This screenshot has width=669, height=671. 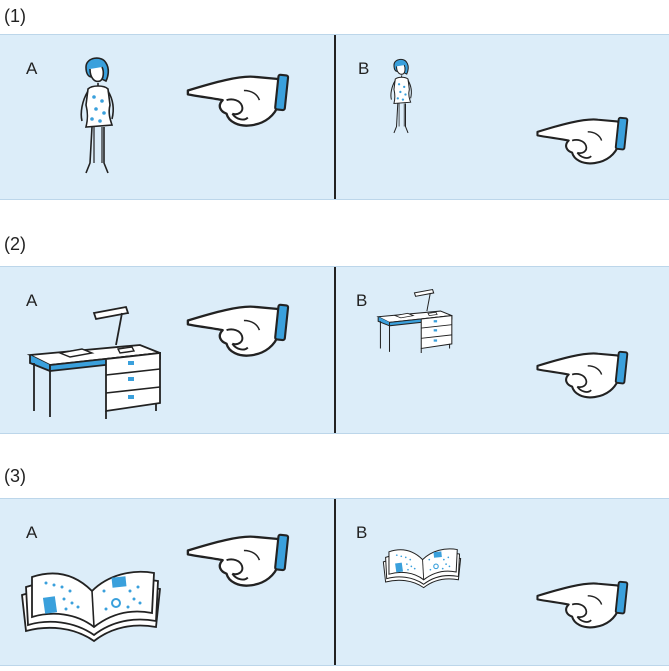 What do you see at coordinates (15, 476) in the screenshot?
I see `section-label-3: (3)` at bounding box center [15, 476].